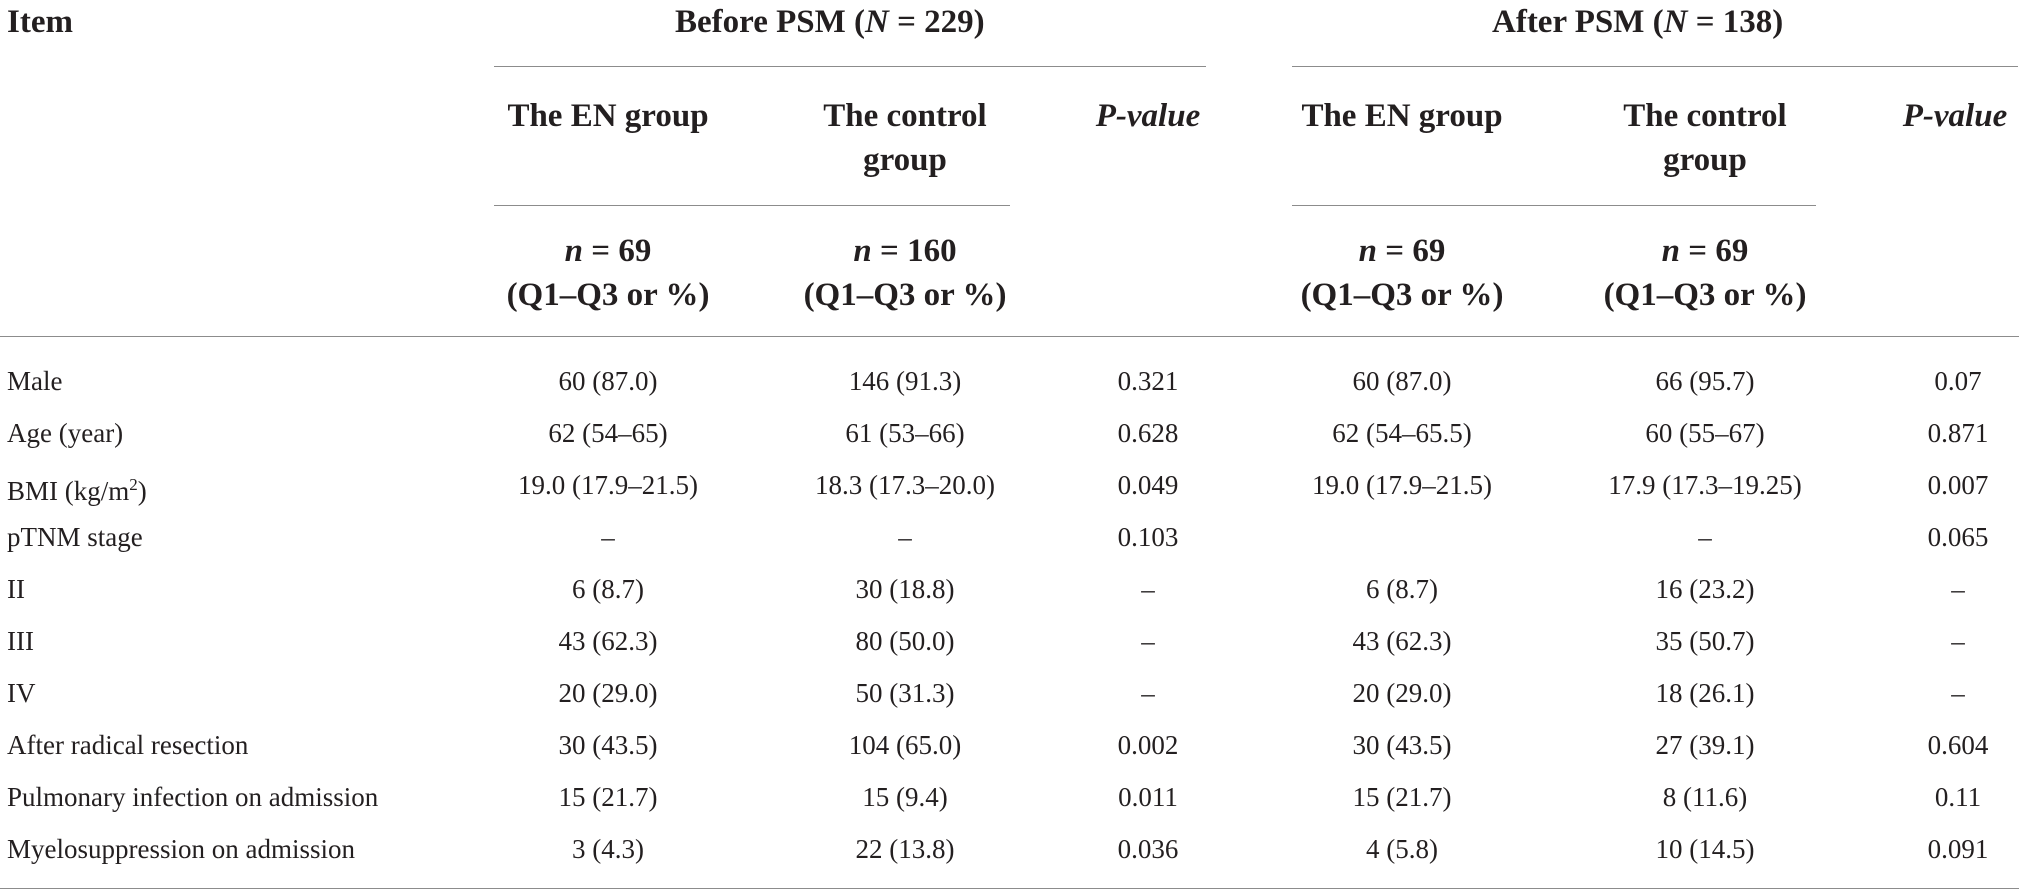  Describe the element at coordinates (1402, 433) in the screenshot. I see `cell-after-en: 62 (54–65.5)` at that location.